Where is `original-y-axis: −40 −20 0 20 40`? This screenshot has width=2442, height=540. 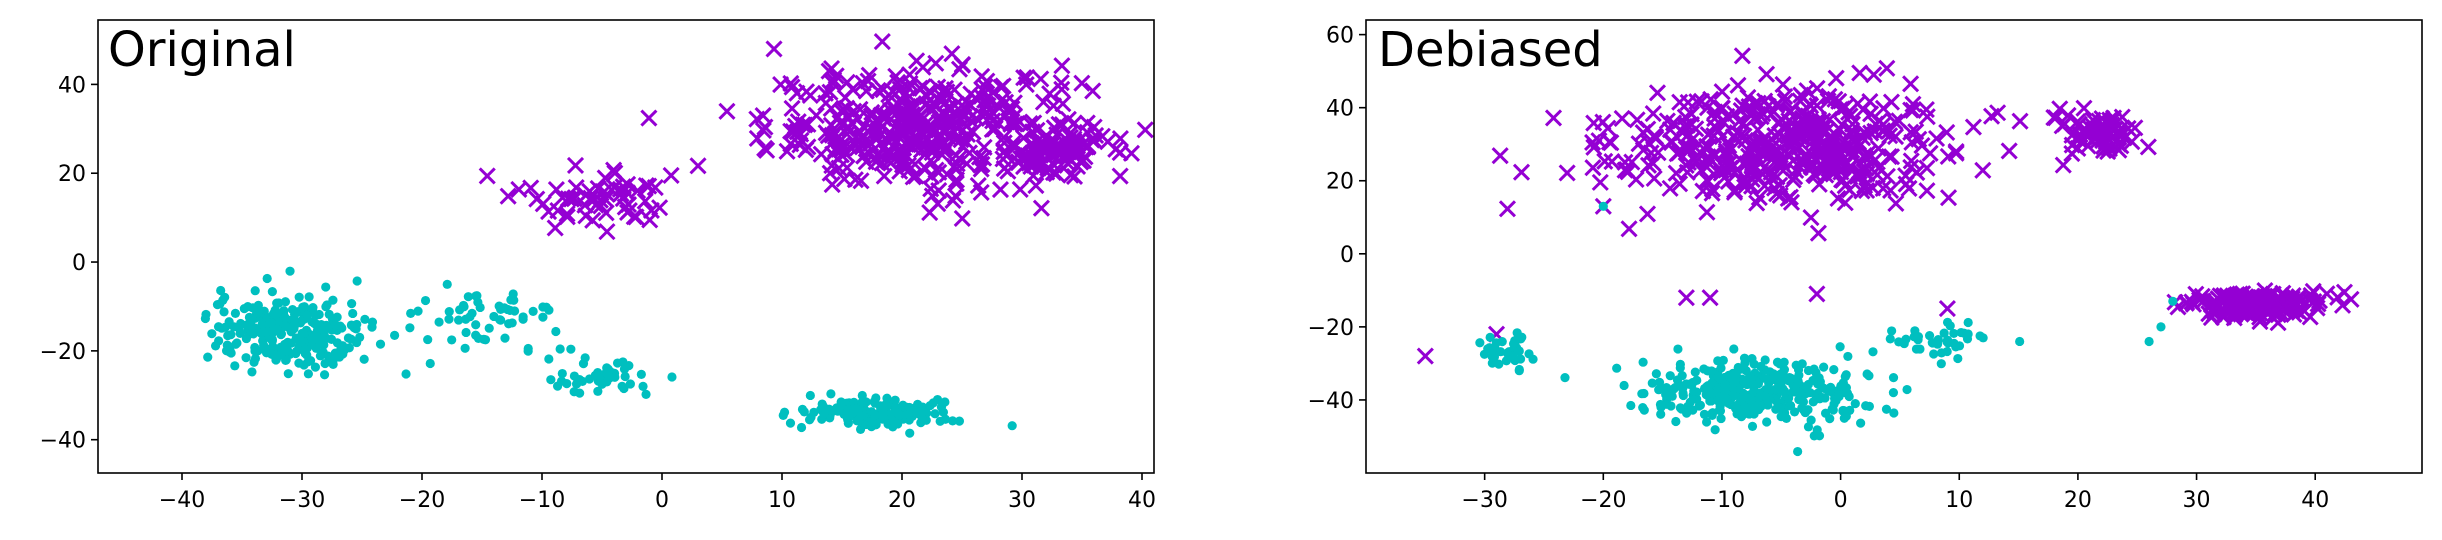
original-y-axis: −40 −20 0 20 40 is located at coordinates (69, 263).